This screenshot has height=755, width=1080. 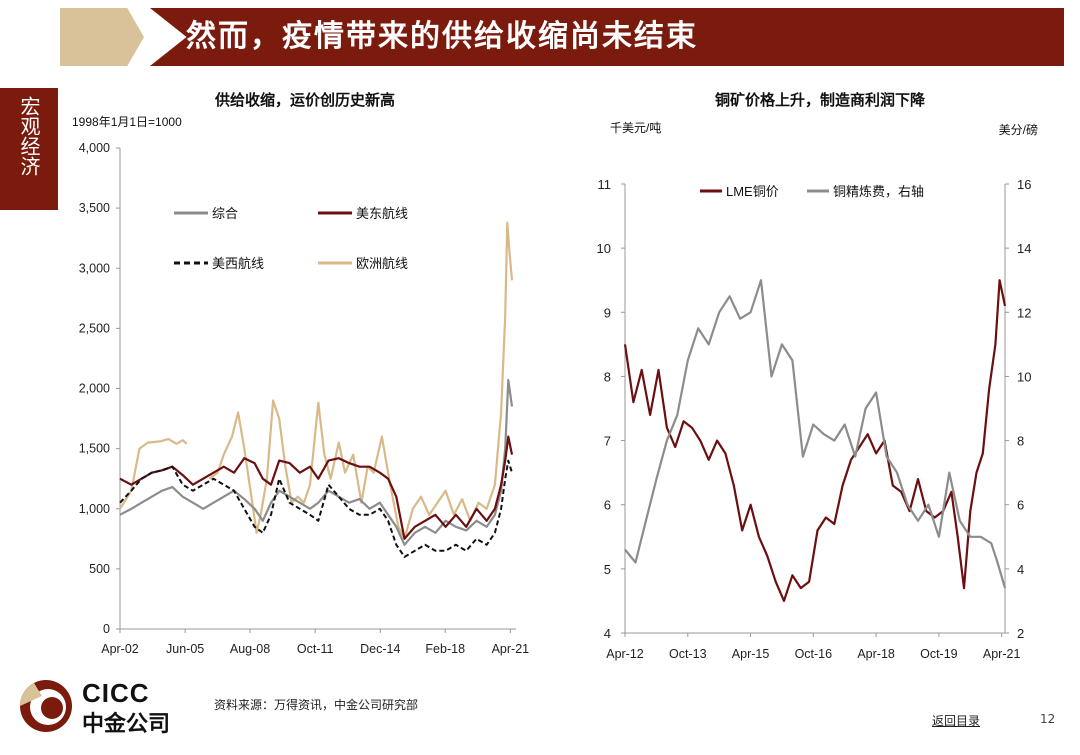 I want to click on chart2-ytick-label: 4, so click(x=607, y=633).